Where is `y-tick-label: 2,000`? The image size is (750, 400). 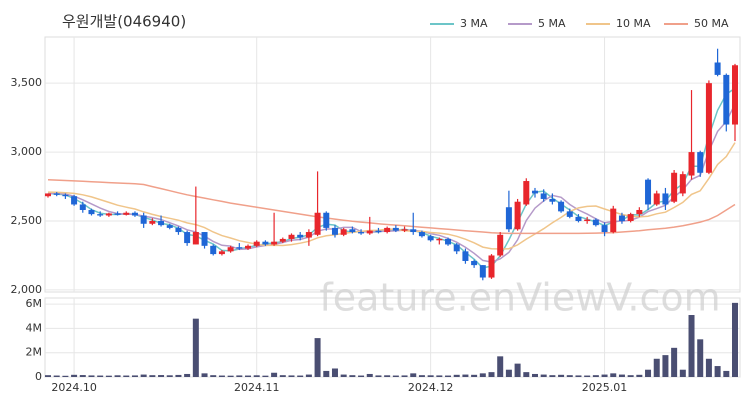 y-tick-label: 2,000 is located at coordinates (27, 289).